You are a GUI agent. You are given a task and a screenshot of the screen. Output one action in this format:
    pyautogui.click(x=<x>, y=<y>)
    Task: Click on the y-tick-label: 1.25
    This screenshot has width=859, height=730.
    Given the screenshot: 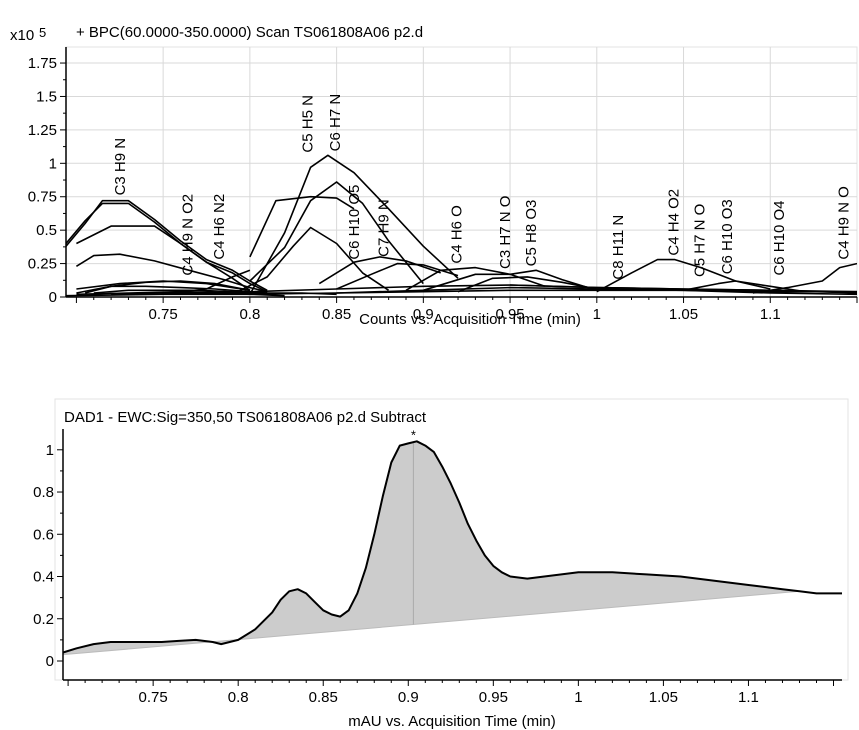 What is the action you would take?
    pyautogui.click(x=42, y=130)
    